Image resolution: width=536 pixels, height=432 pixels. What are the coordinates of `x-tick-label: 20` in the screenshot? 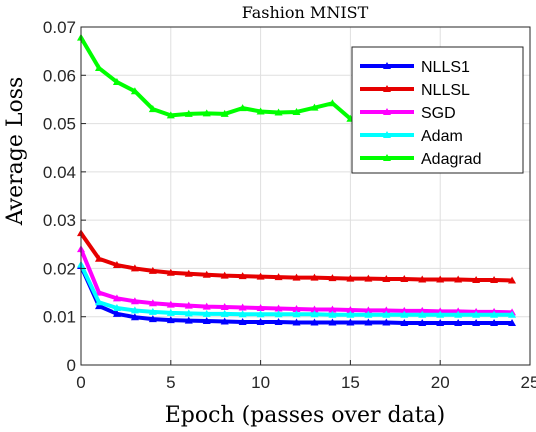 It's located at (440, 382).